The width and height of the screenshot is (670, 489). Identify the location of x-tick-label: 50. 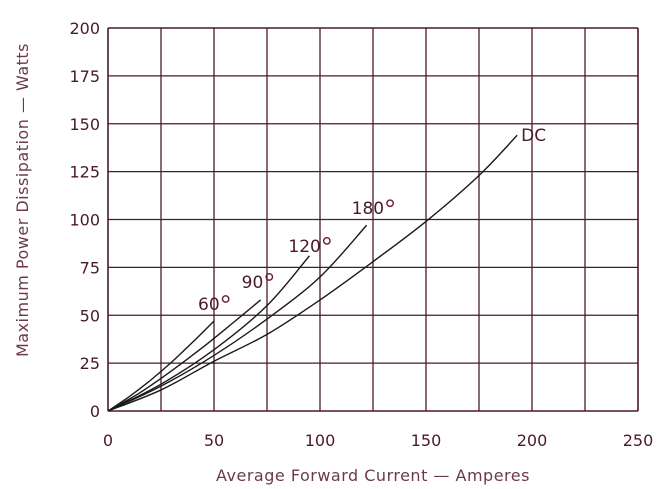
(214, 440).